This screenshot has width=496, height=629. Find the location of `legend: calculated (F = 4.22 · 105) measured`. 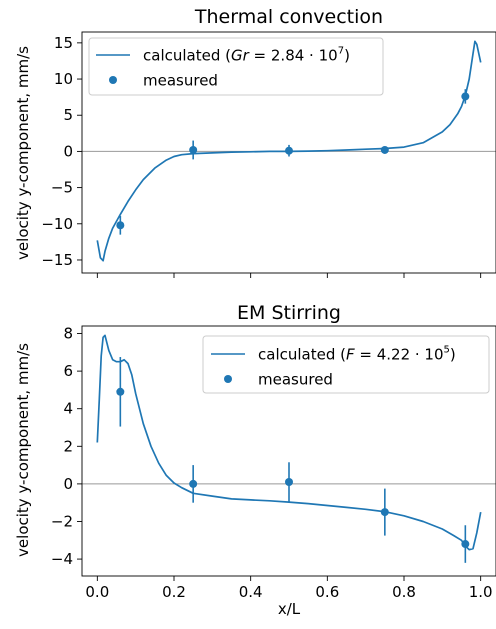

legend: calculated (F = 4.22 · 105) measured is located at coordinates (346, 364).